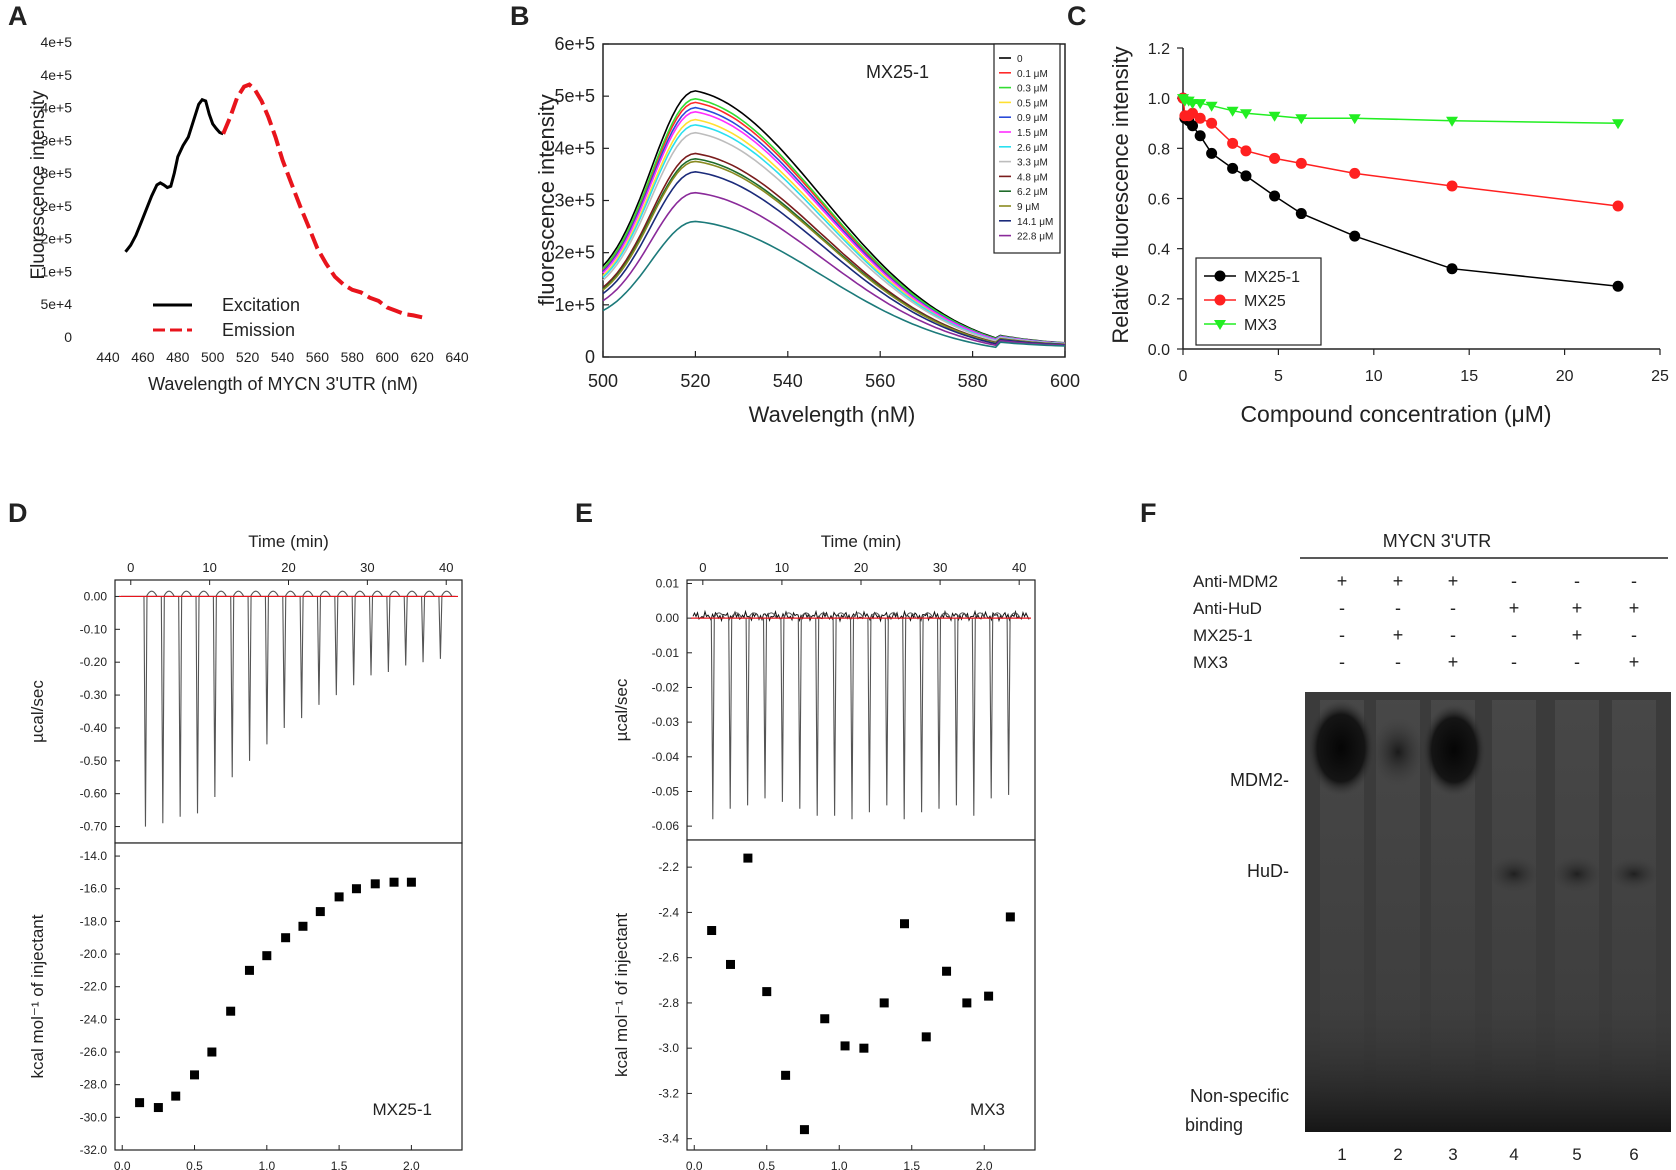 This screenshot has width=1676, height=1170. I want to click on c-x-axis-label: Compound concentration (μM), so click(1395, 414).